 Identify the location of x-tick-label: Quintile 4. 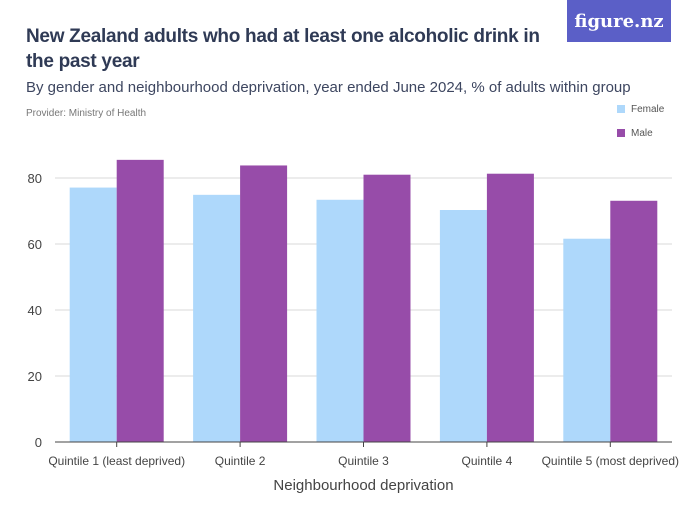
(487, 461).